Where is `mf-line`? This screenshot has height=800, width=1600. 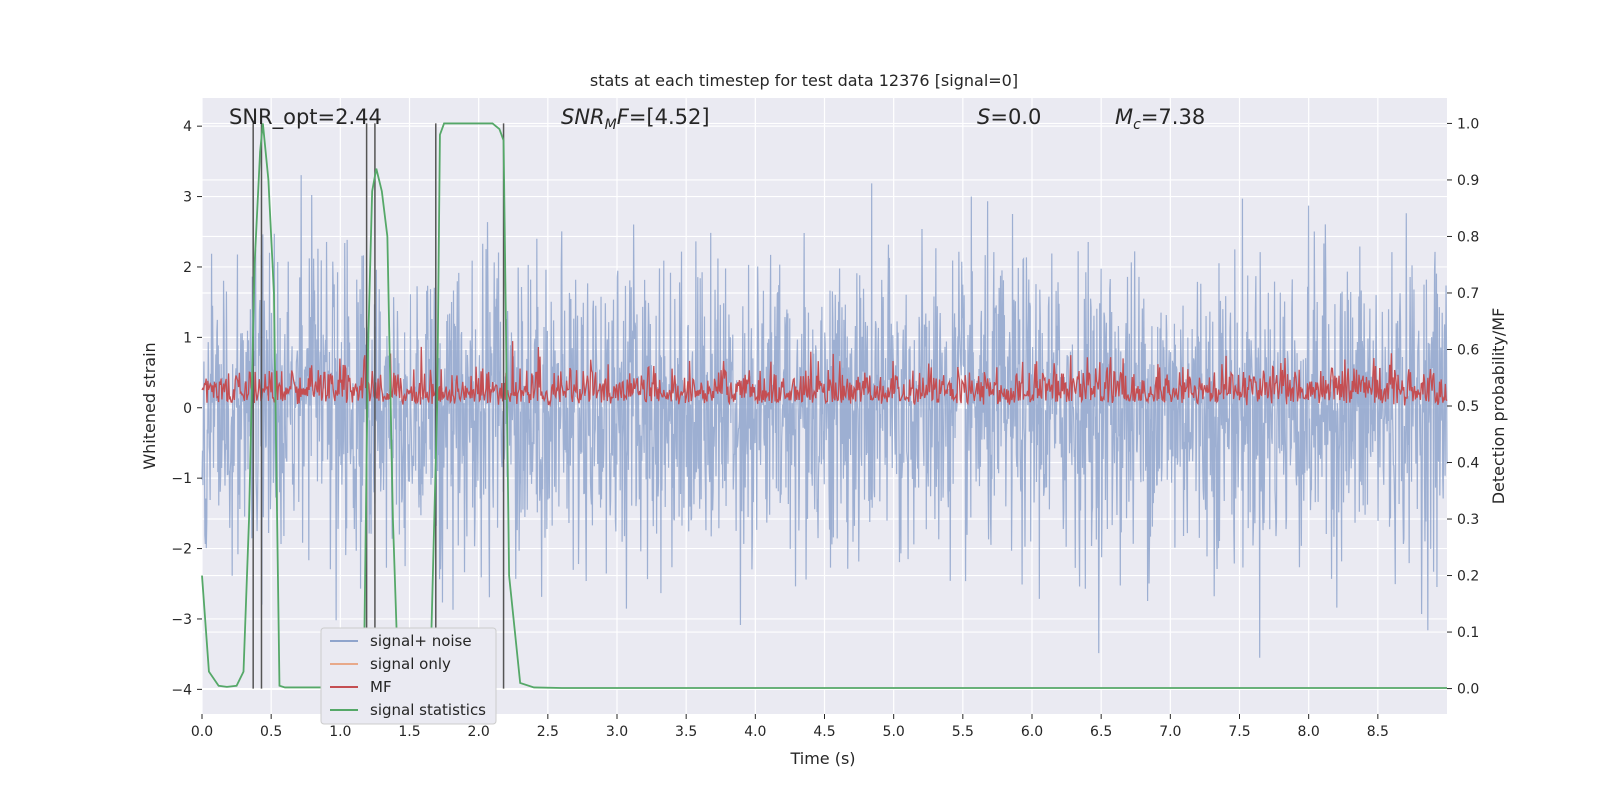 mf-line is located at coordinates (824, 374).